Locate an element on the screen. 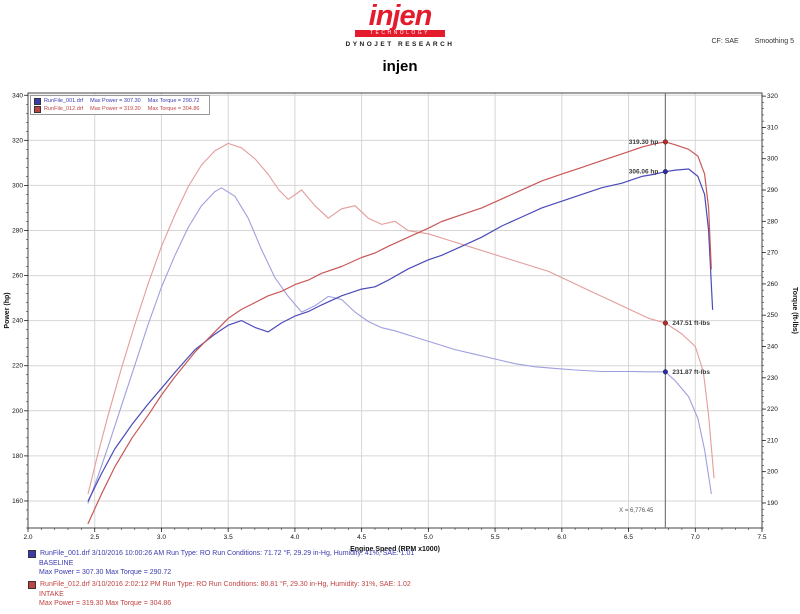 This screenshot has width=800, height=614. cursor-marker-power-injen is located at coordinates (665, 142).